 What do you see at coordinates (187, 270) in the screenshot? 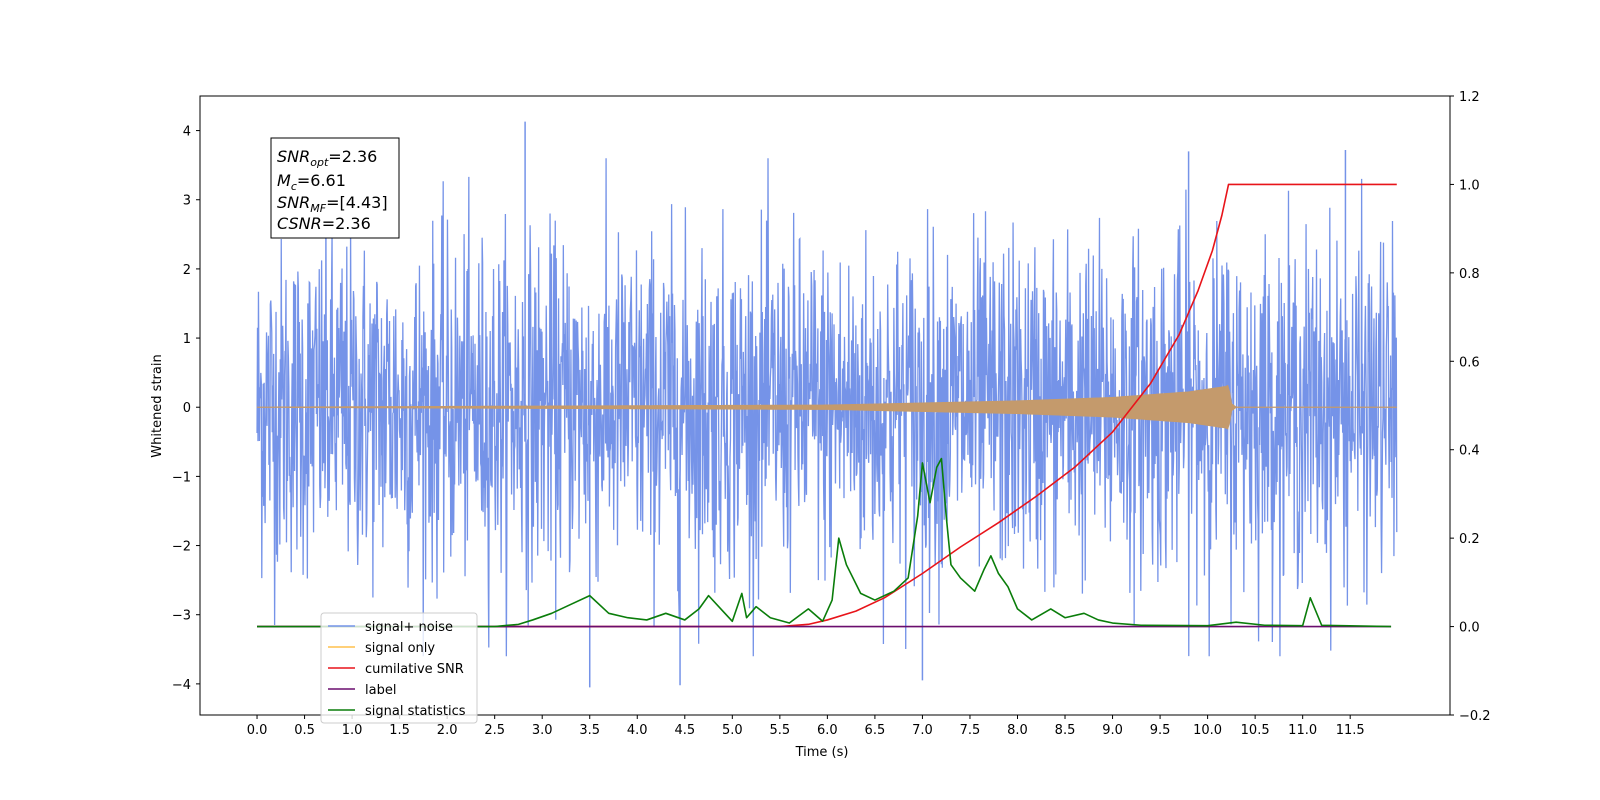
I see `y-tick-label: 2` at bounding box center [187, 270].